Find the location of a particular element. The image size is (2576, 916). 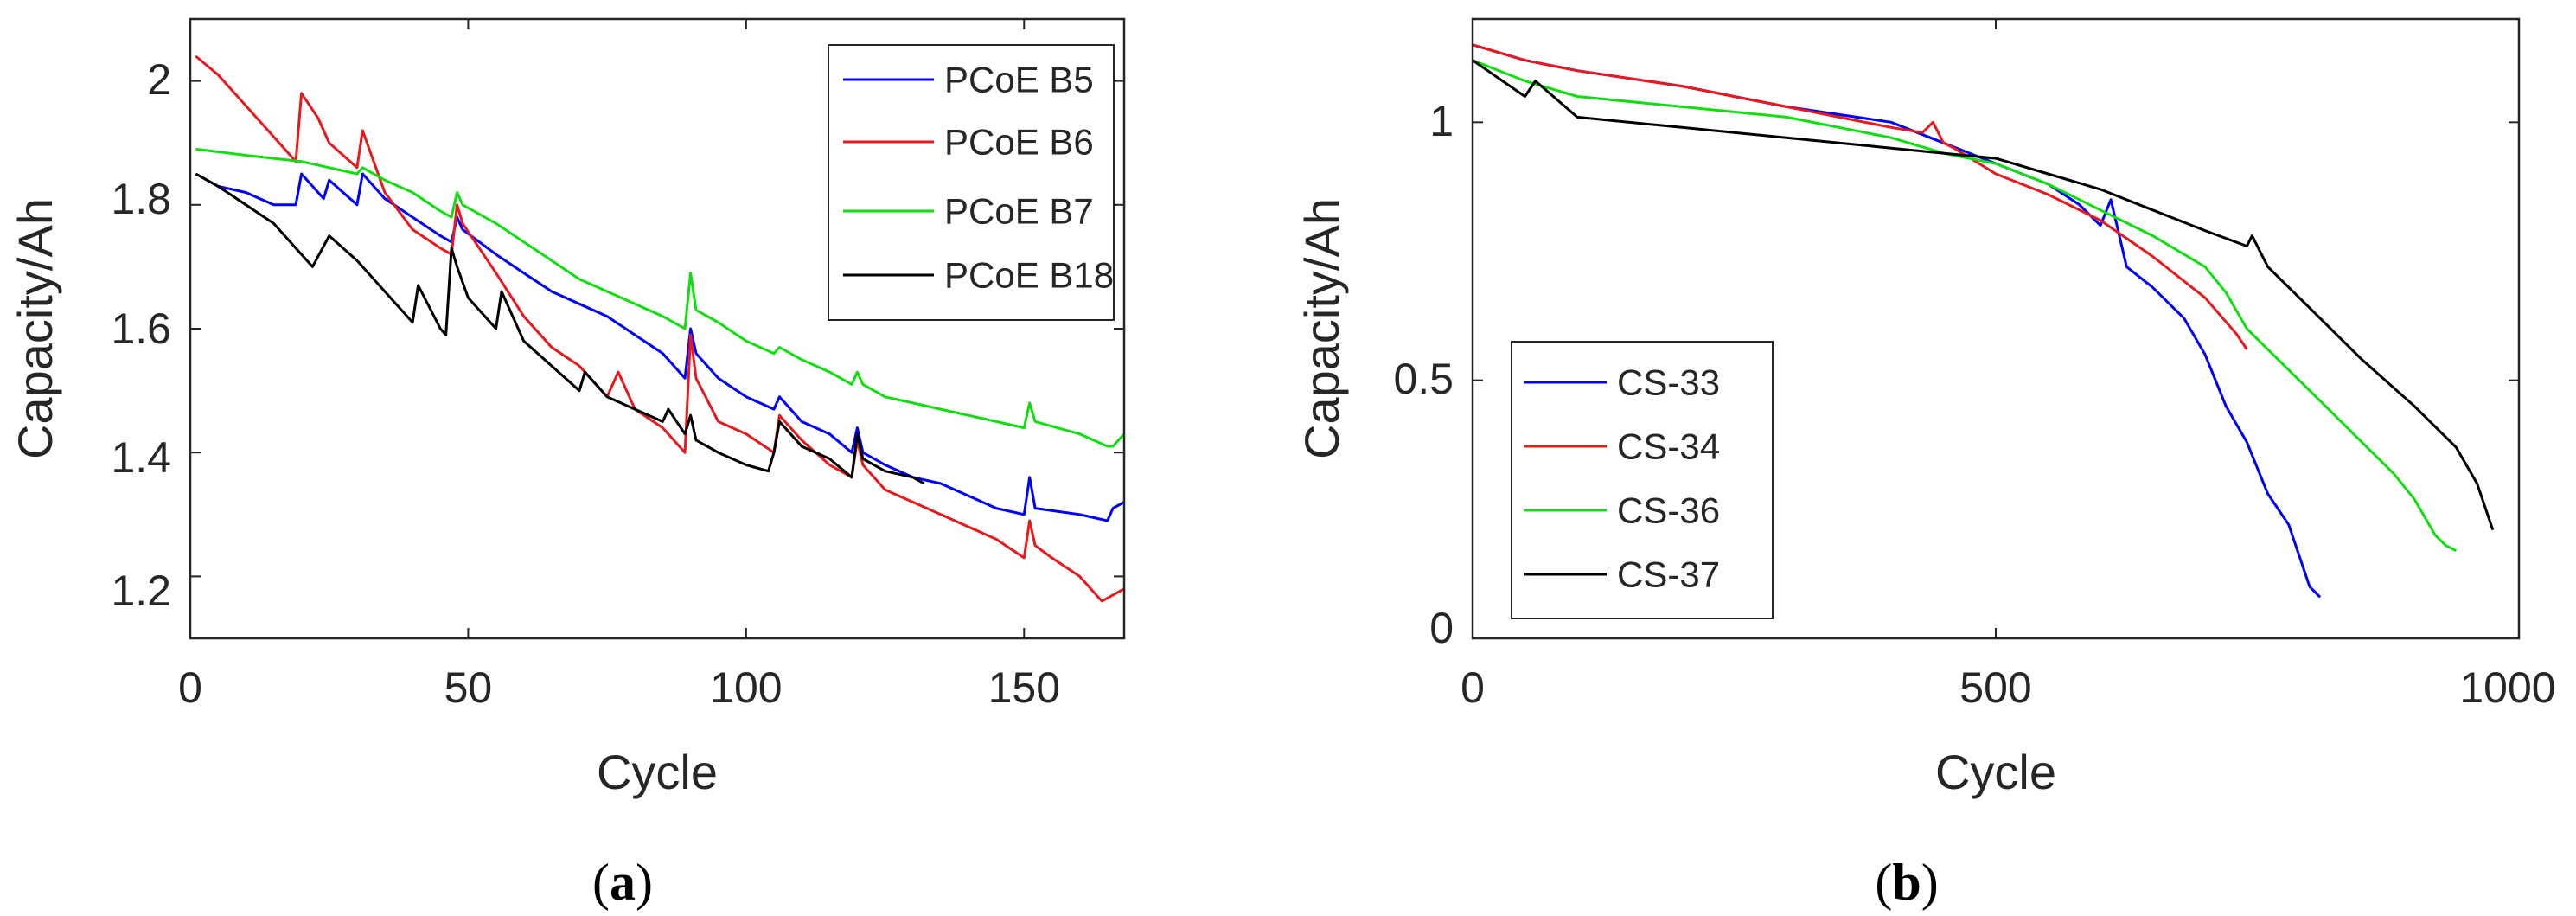

y-tick-label: 1.6 is located at coordinates (141, 328).